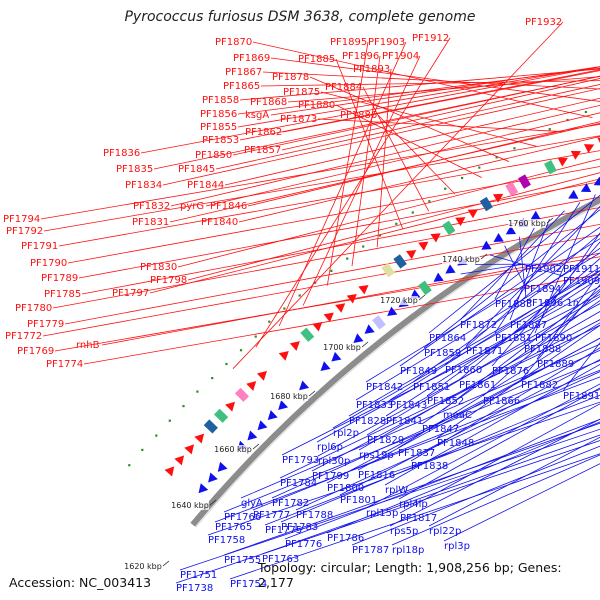 This screenshot has width=600, height=600. What do you see at coordinates (581, 269) in the screenshot?
I see `reverse-gene-label: PF1911` at bounding box center [581, 269].